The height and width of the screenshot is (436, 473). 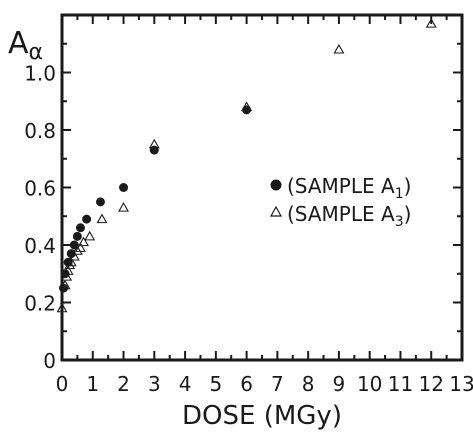 I want to click on x-tick-label: 3, so click(x=154, y=384).